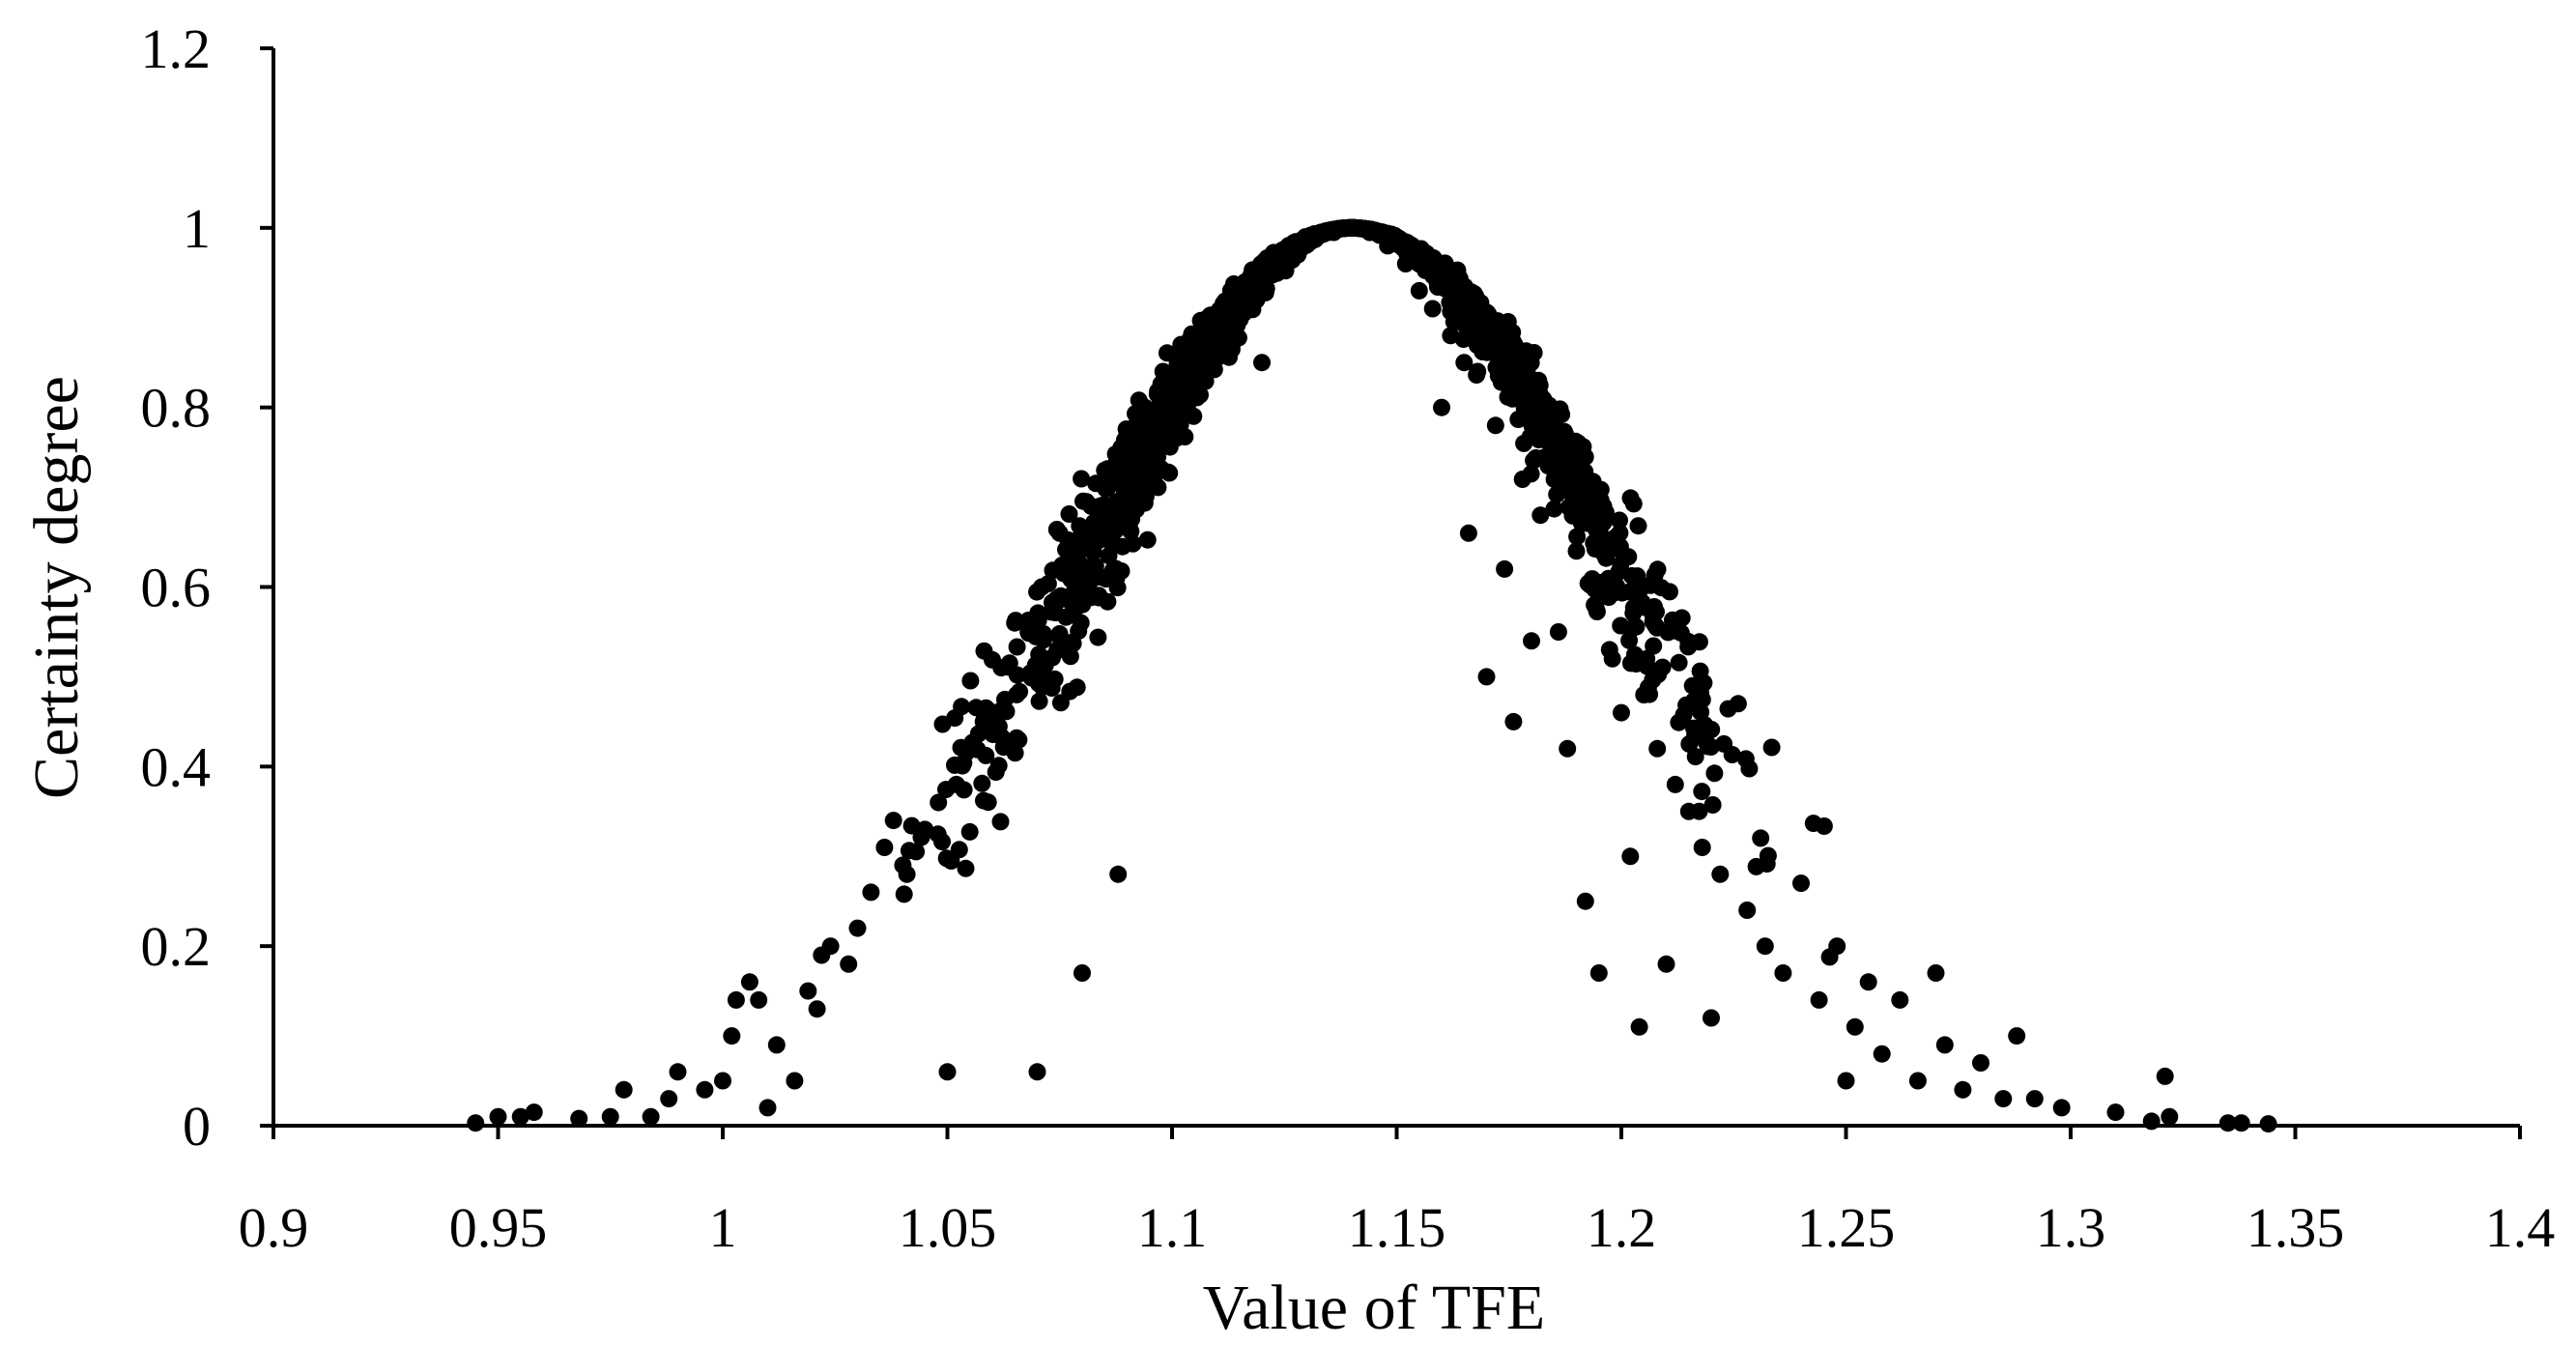  What do you see at coordinates (948, 1228) in the screenshot?
I see `x-tick-label: 1.05` at bounding box center [948, 1228].